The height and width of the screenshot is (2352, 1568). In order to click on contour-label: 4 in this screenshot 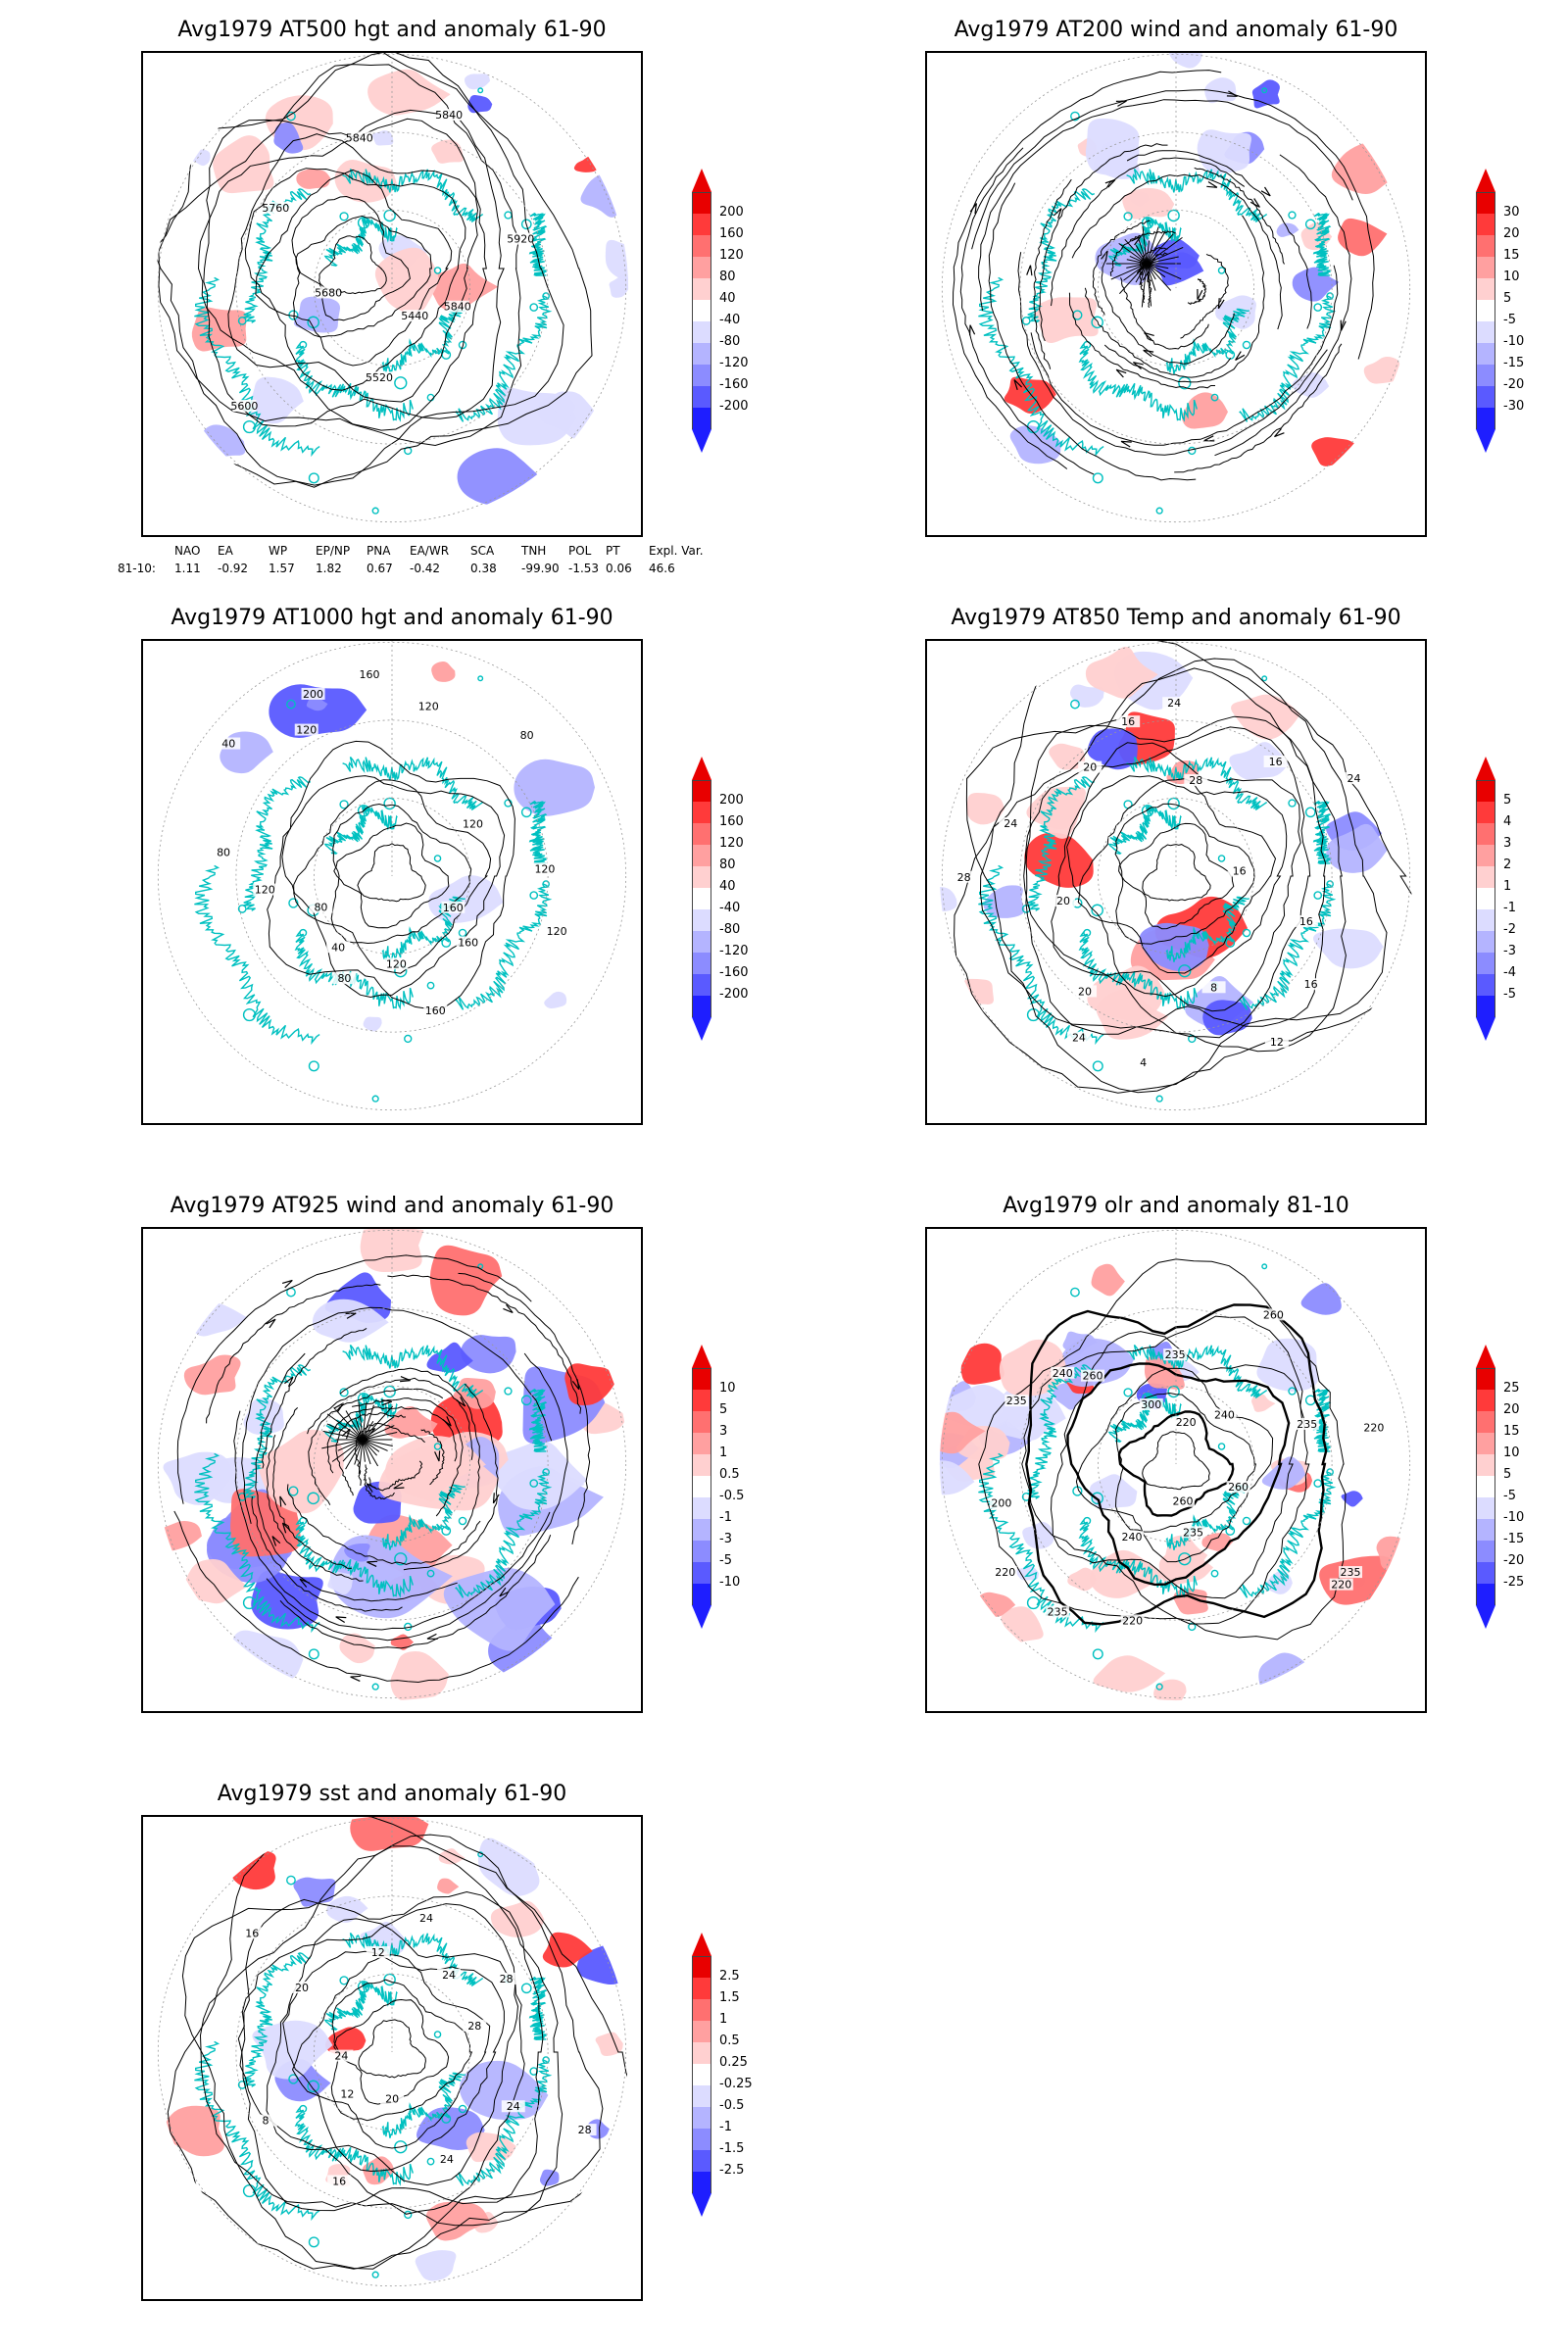, I will do `click(1143, 1062)`.